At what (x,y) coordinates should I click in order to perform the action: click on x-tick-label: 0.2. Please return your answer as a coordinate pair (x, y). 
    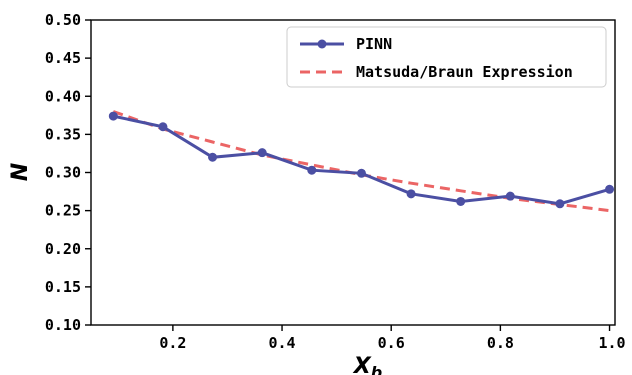
    Looking at the image, I should click on (172, 343).